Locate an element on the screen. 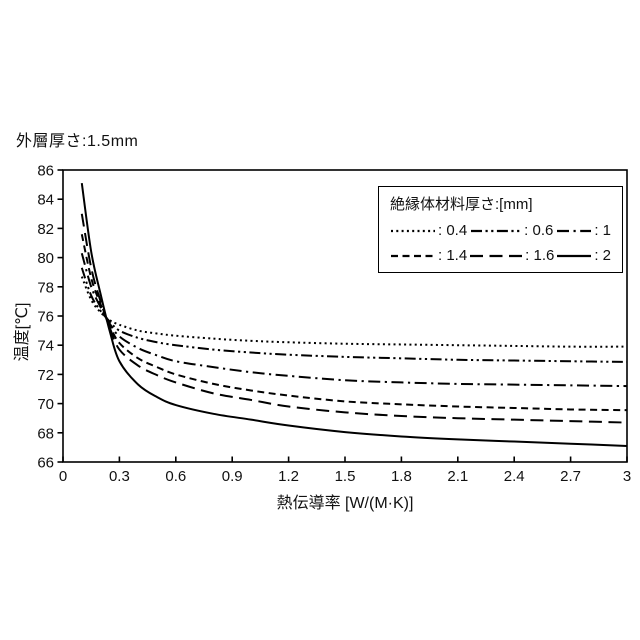 This screenshot has width=640, height=640. x-tick-label: 3 is located at coordinates (627, 476).